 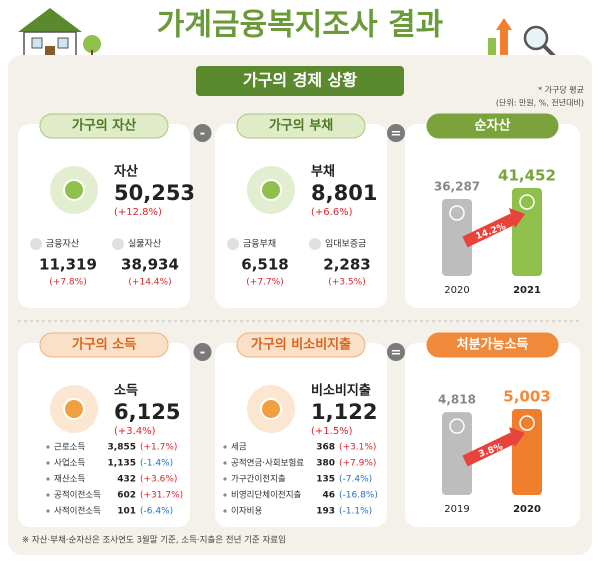 I want to click on item-change: (+1.7%), so click(x=158, y=448).